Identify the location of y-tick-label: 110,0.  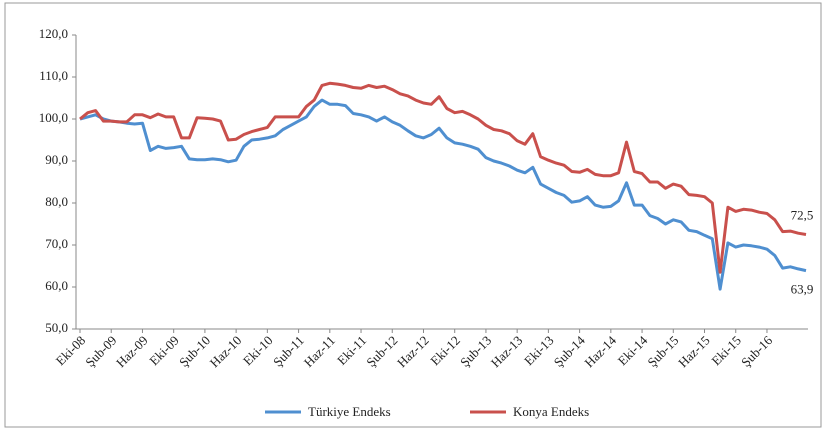
(53, 75).